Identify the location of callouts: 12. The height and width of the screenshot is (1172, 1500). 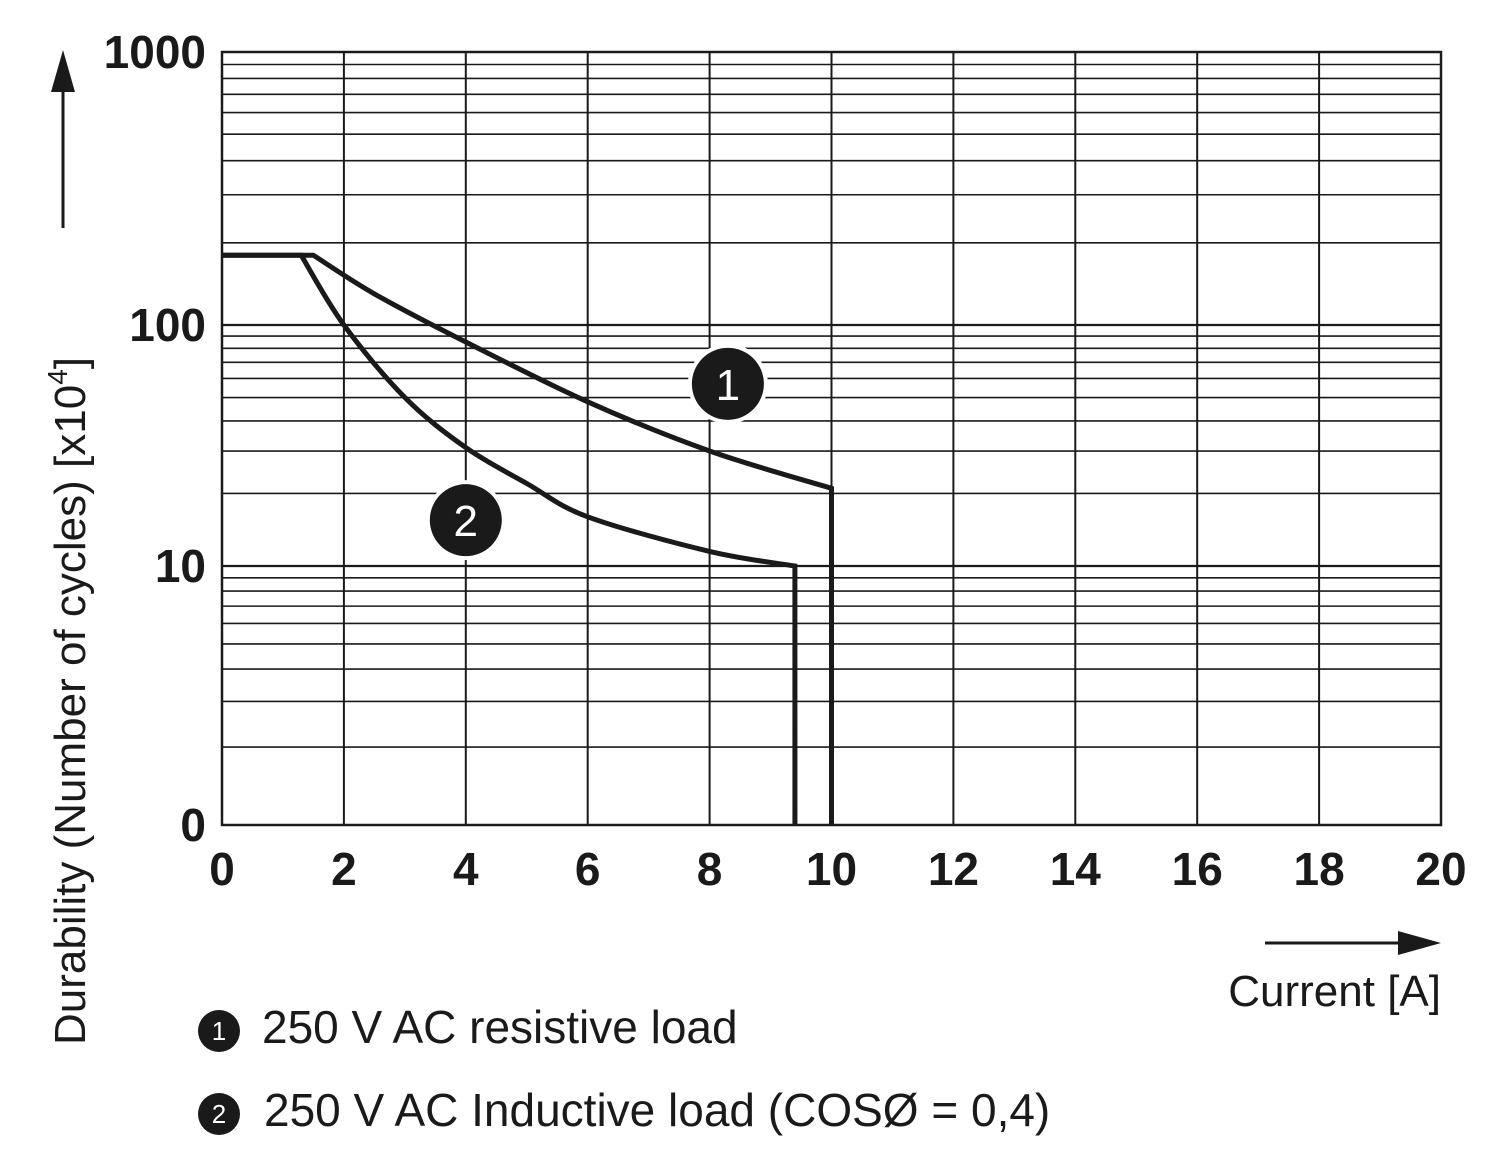
(596, 452).